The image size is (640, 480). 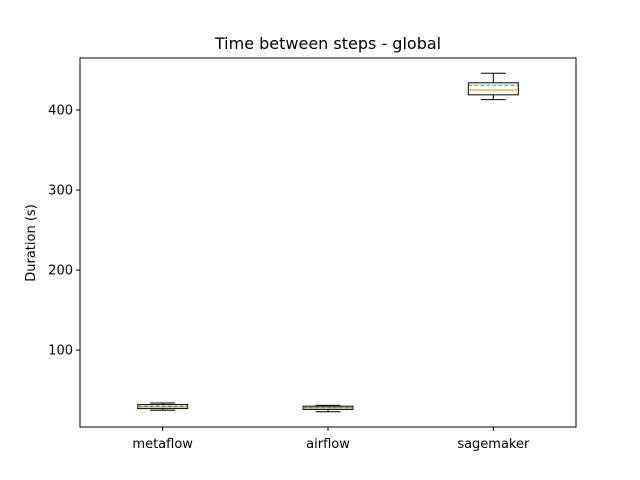 I want to click on box-sagemaker, so click(x=493, y=86).